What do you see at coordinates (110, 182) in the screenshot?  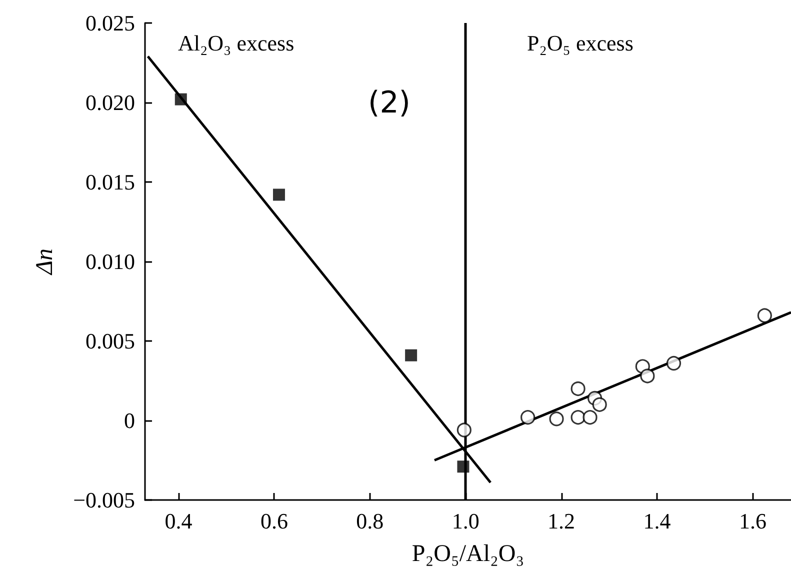 I see `y-tick-label: 0.015` at bounding box center [110, 182].